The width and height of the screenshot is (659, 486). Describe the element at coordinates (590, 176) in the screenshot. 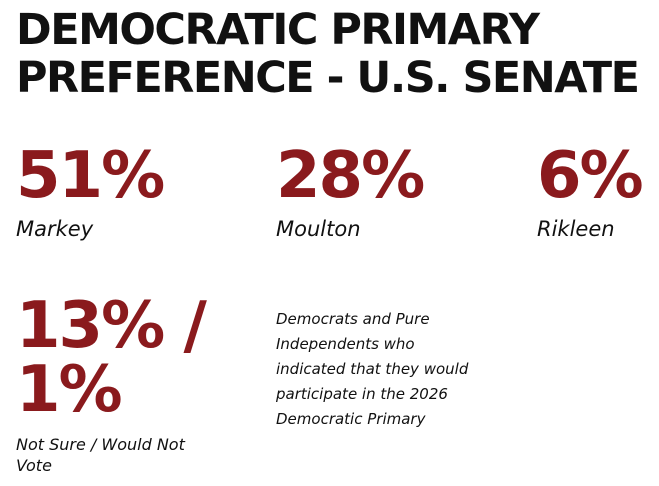

I see `stat-value-rikleen: 6%` at that location.